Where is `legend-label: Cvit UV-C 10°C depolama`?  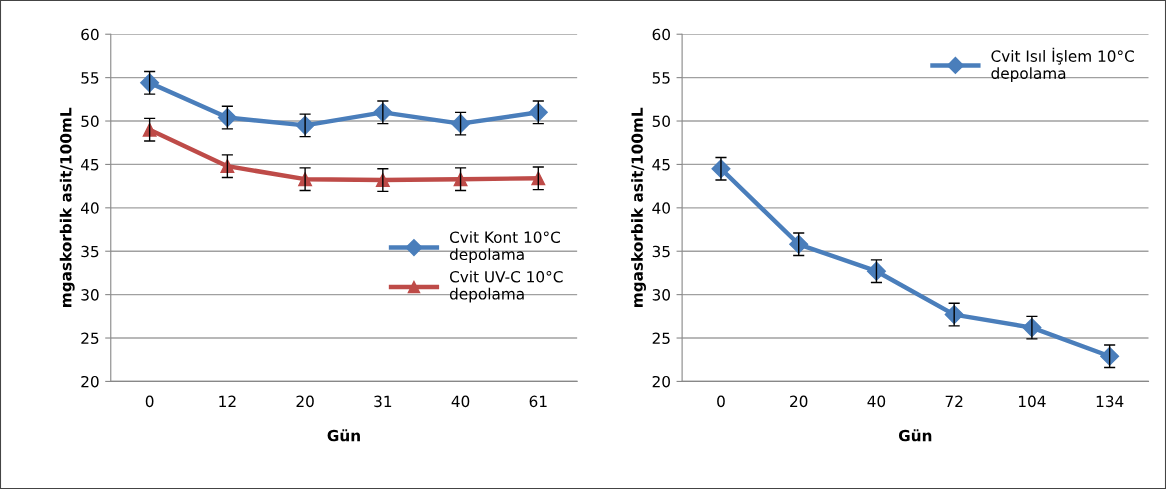 legend-label: Cvit UV-C 10°C depolama is located at coordinates (506, 286).